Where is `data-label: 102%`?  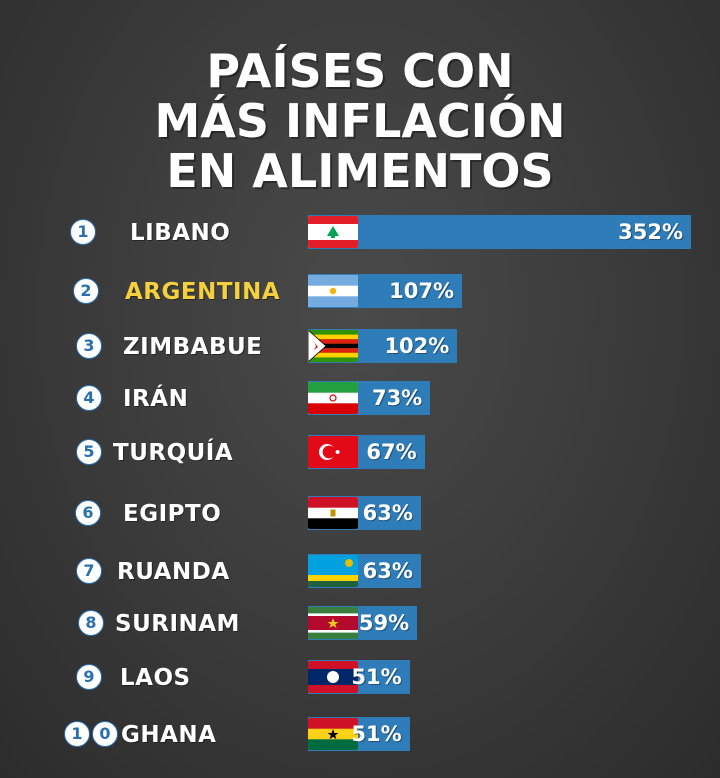 data-label: 102% is located at coordinates (417, 346).